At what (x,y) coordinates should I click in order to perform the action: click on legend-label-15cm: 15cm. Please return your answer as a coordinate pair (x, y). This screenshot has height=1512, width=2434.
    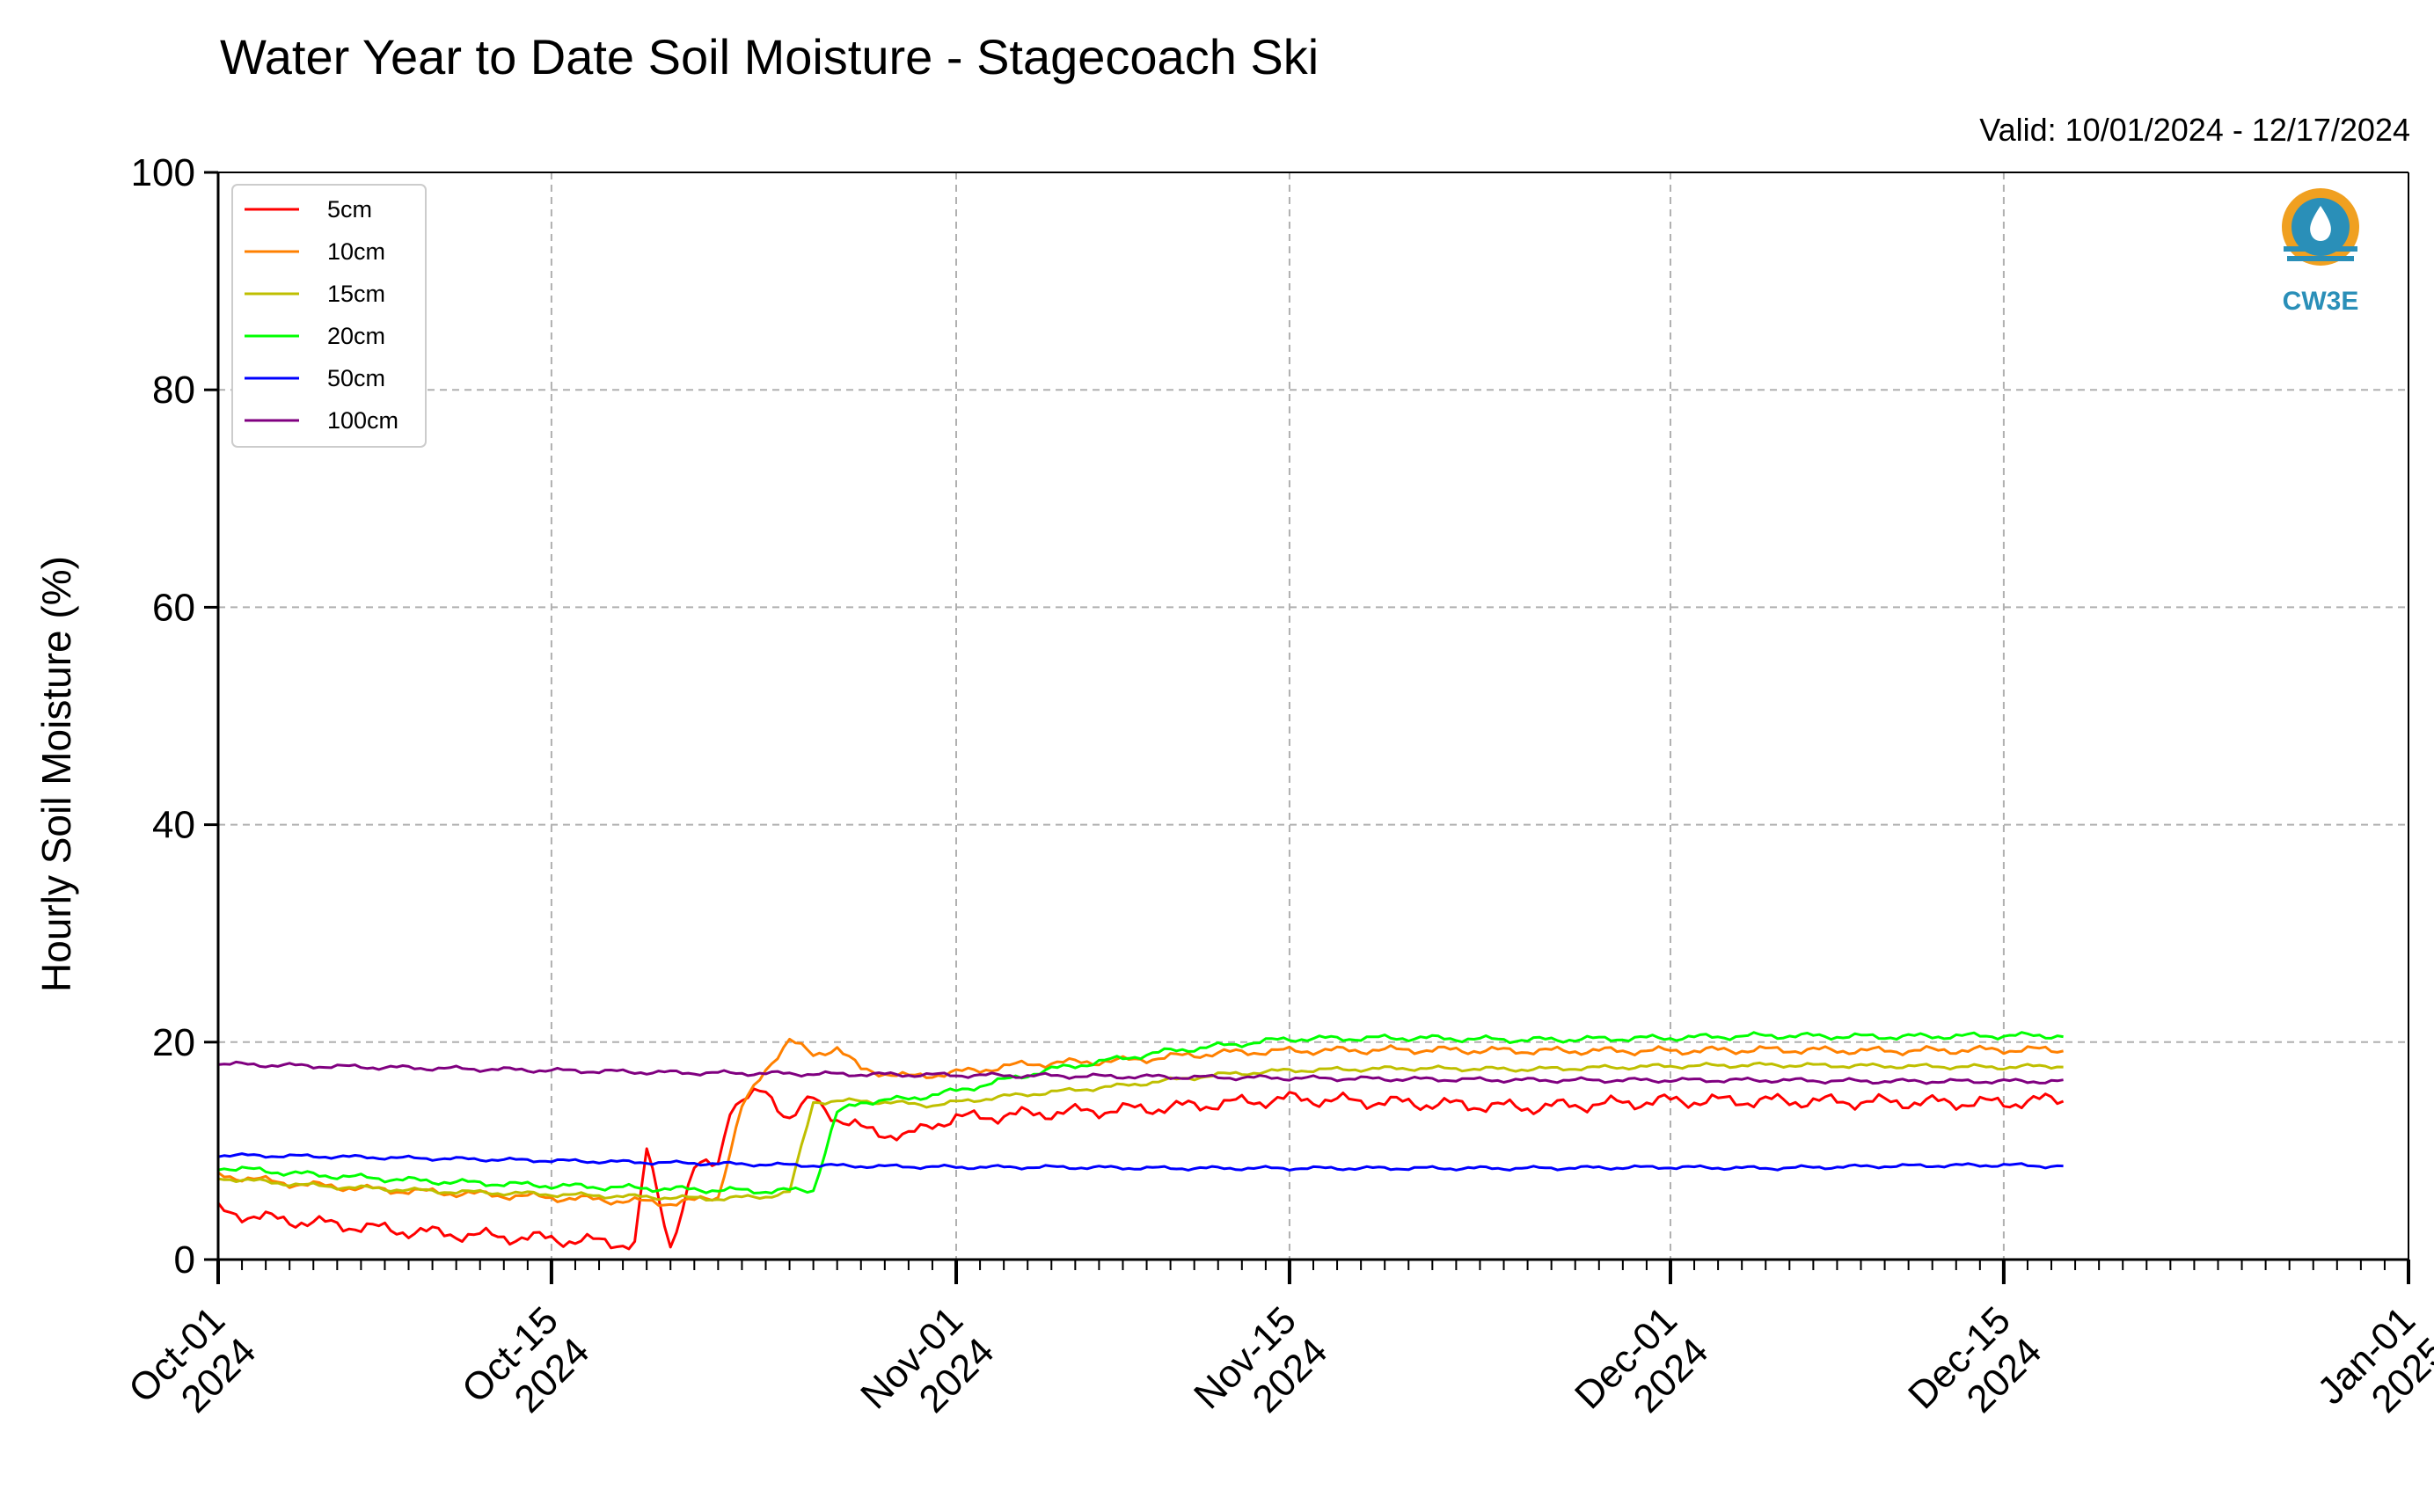
    Looking at the image, I should click on (356, 294).